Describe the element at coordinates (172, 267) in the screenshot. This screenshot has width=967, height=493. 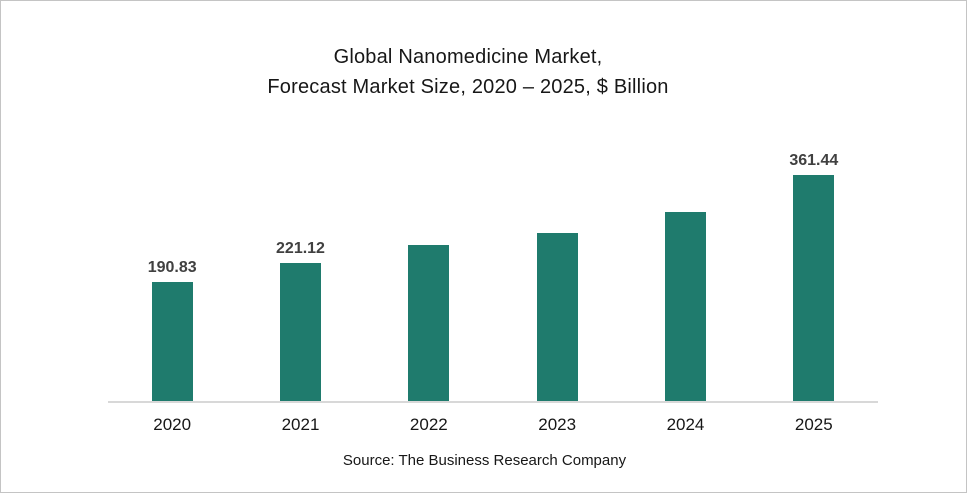
I see `data-label-2020: 190.83` at that location.